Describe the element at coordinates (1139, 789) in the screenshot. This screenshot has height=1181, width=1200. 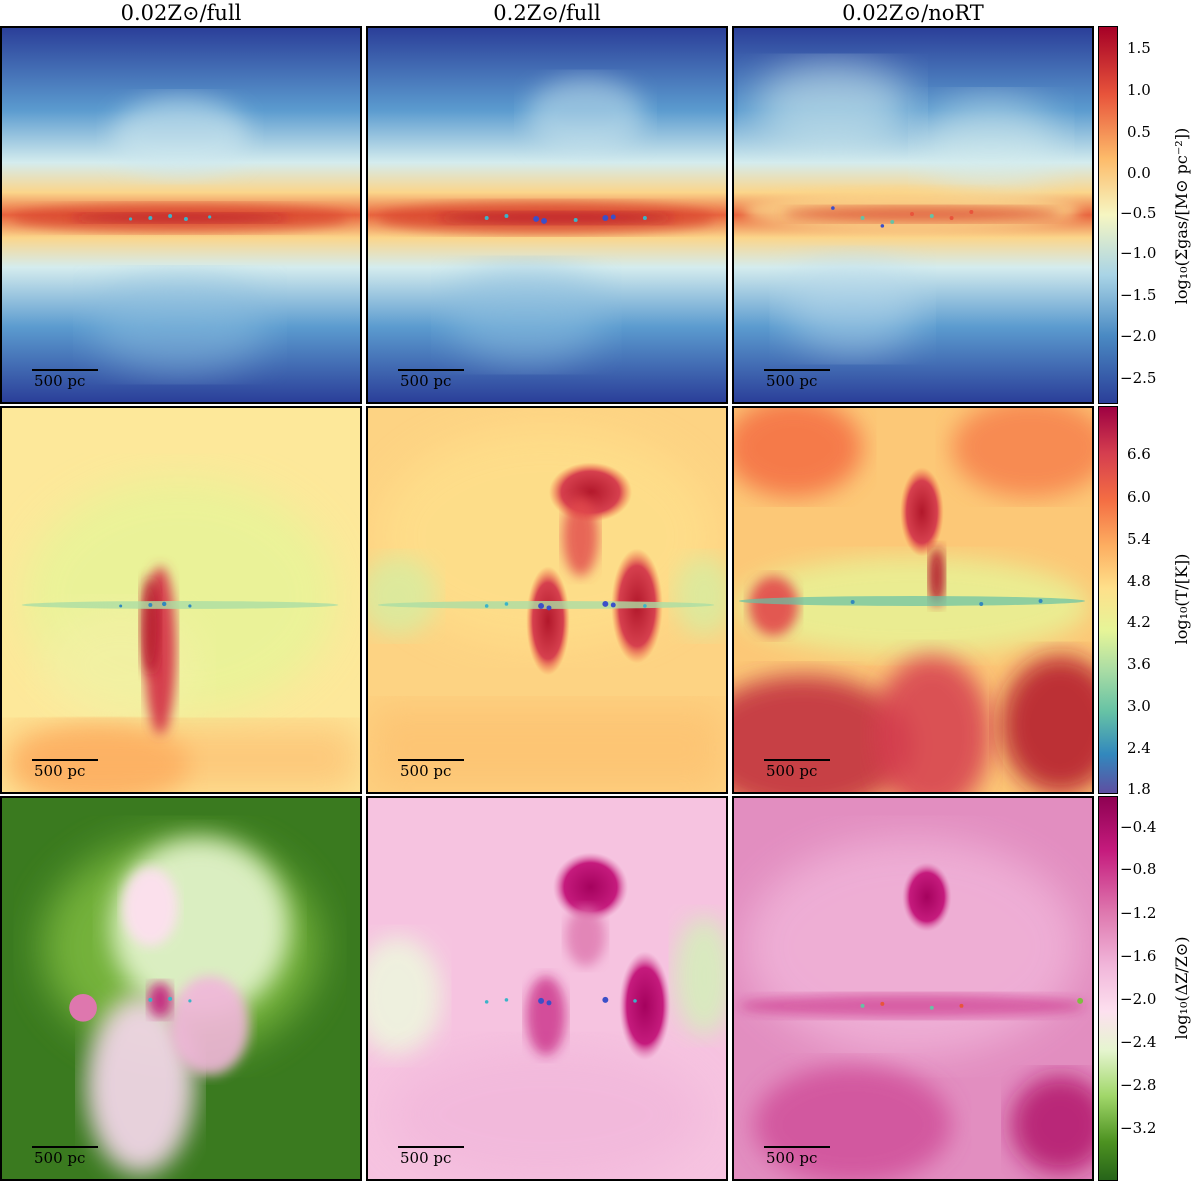
I see `colorbar-tick: 1.8` at that location.